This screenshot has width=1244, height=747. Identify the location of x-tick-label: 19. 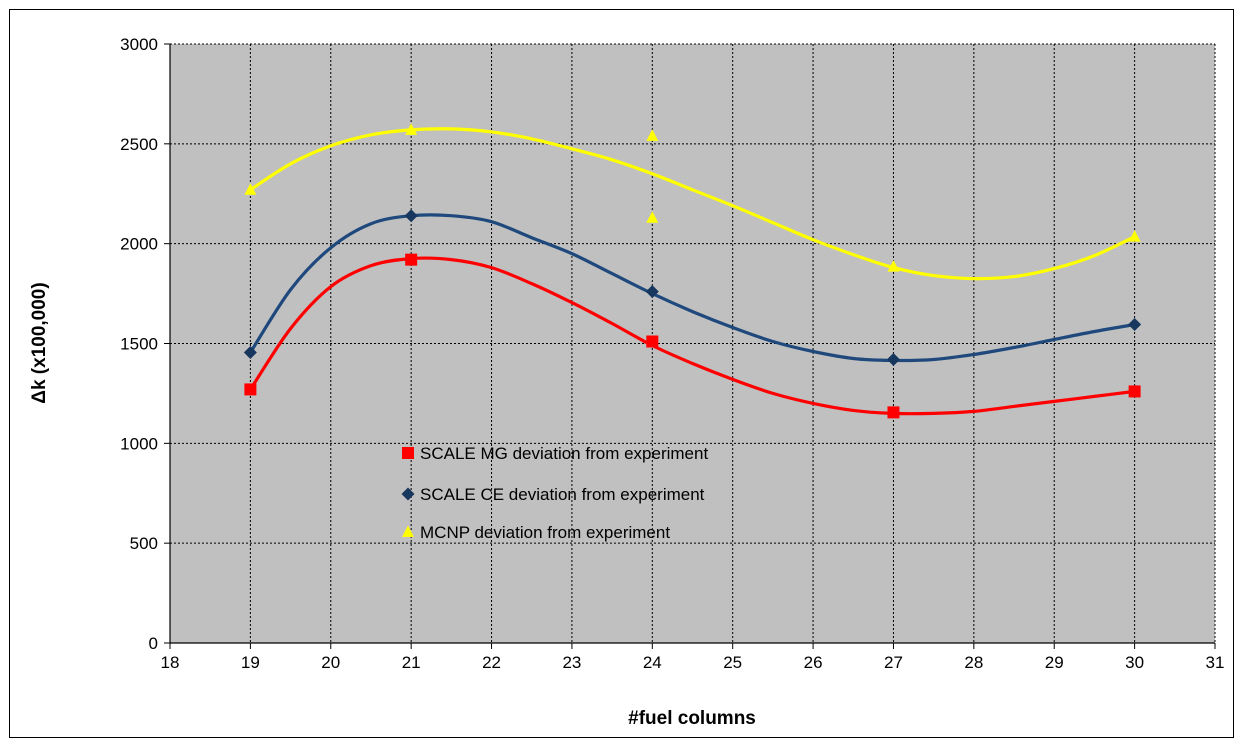
(250, 662).